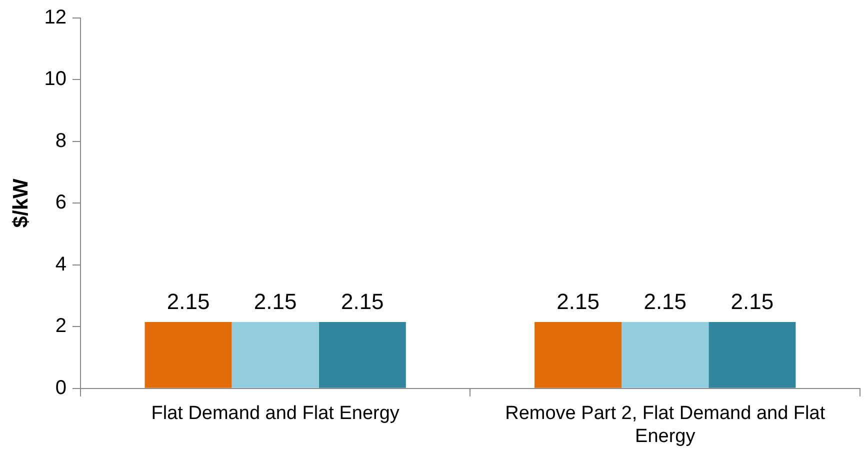  I want to click on y-tick-label: 8, so click(60, 141).